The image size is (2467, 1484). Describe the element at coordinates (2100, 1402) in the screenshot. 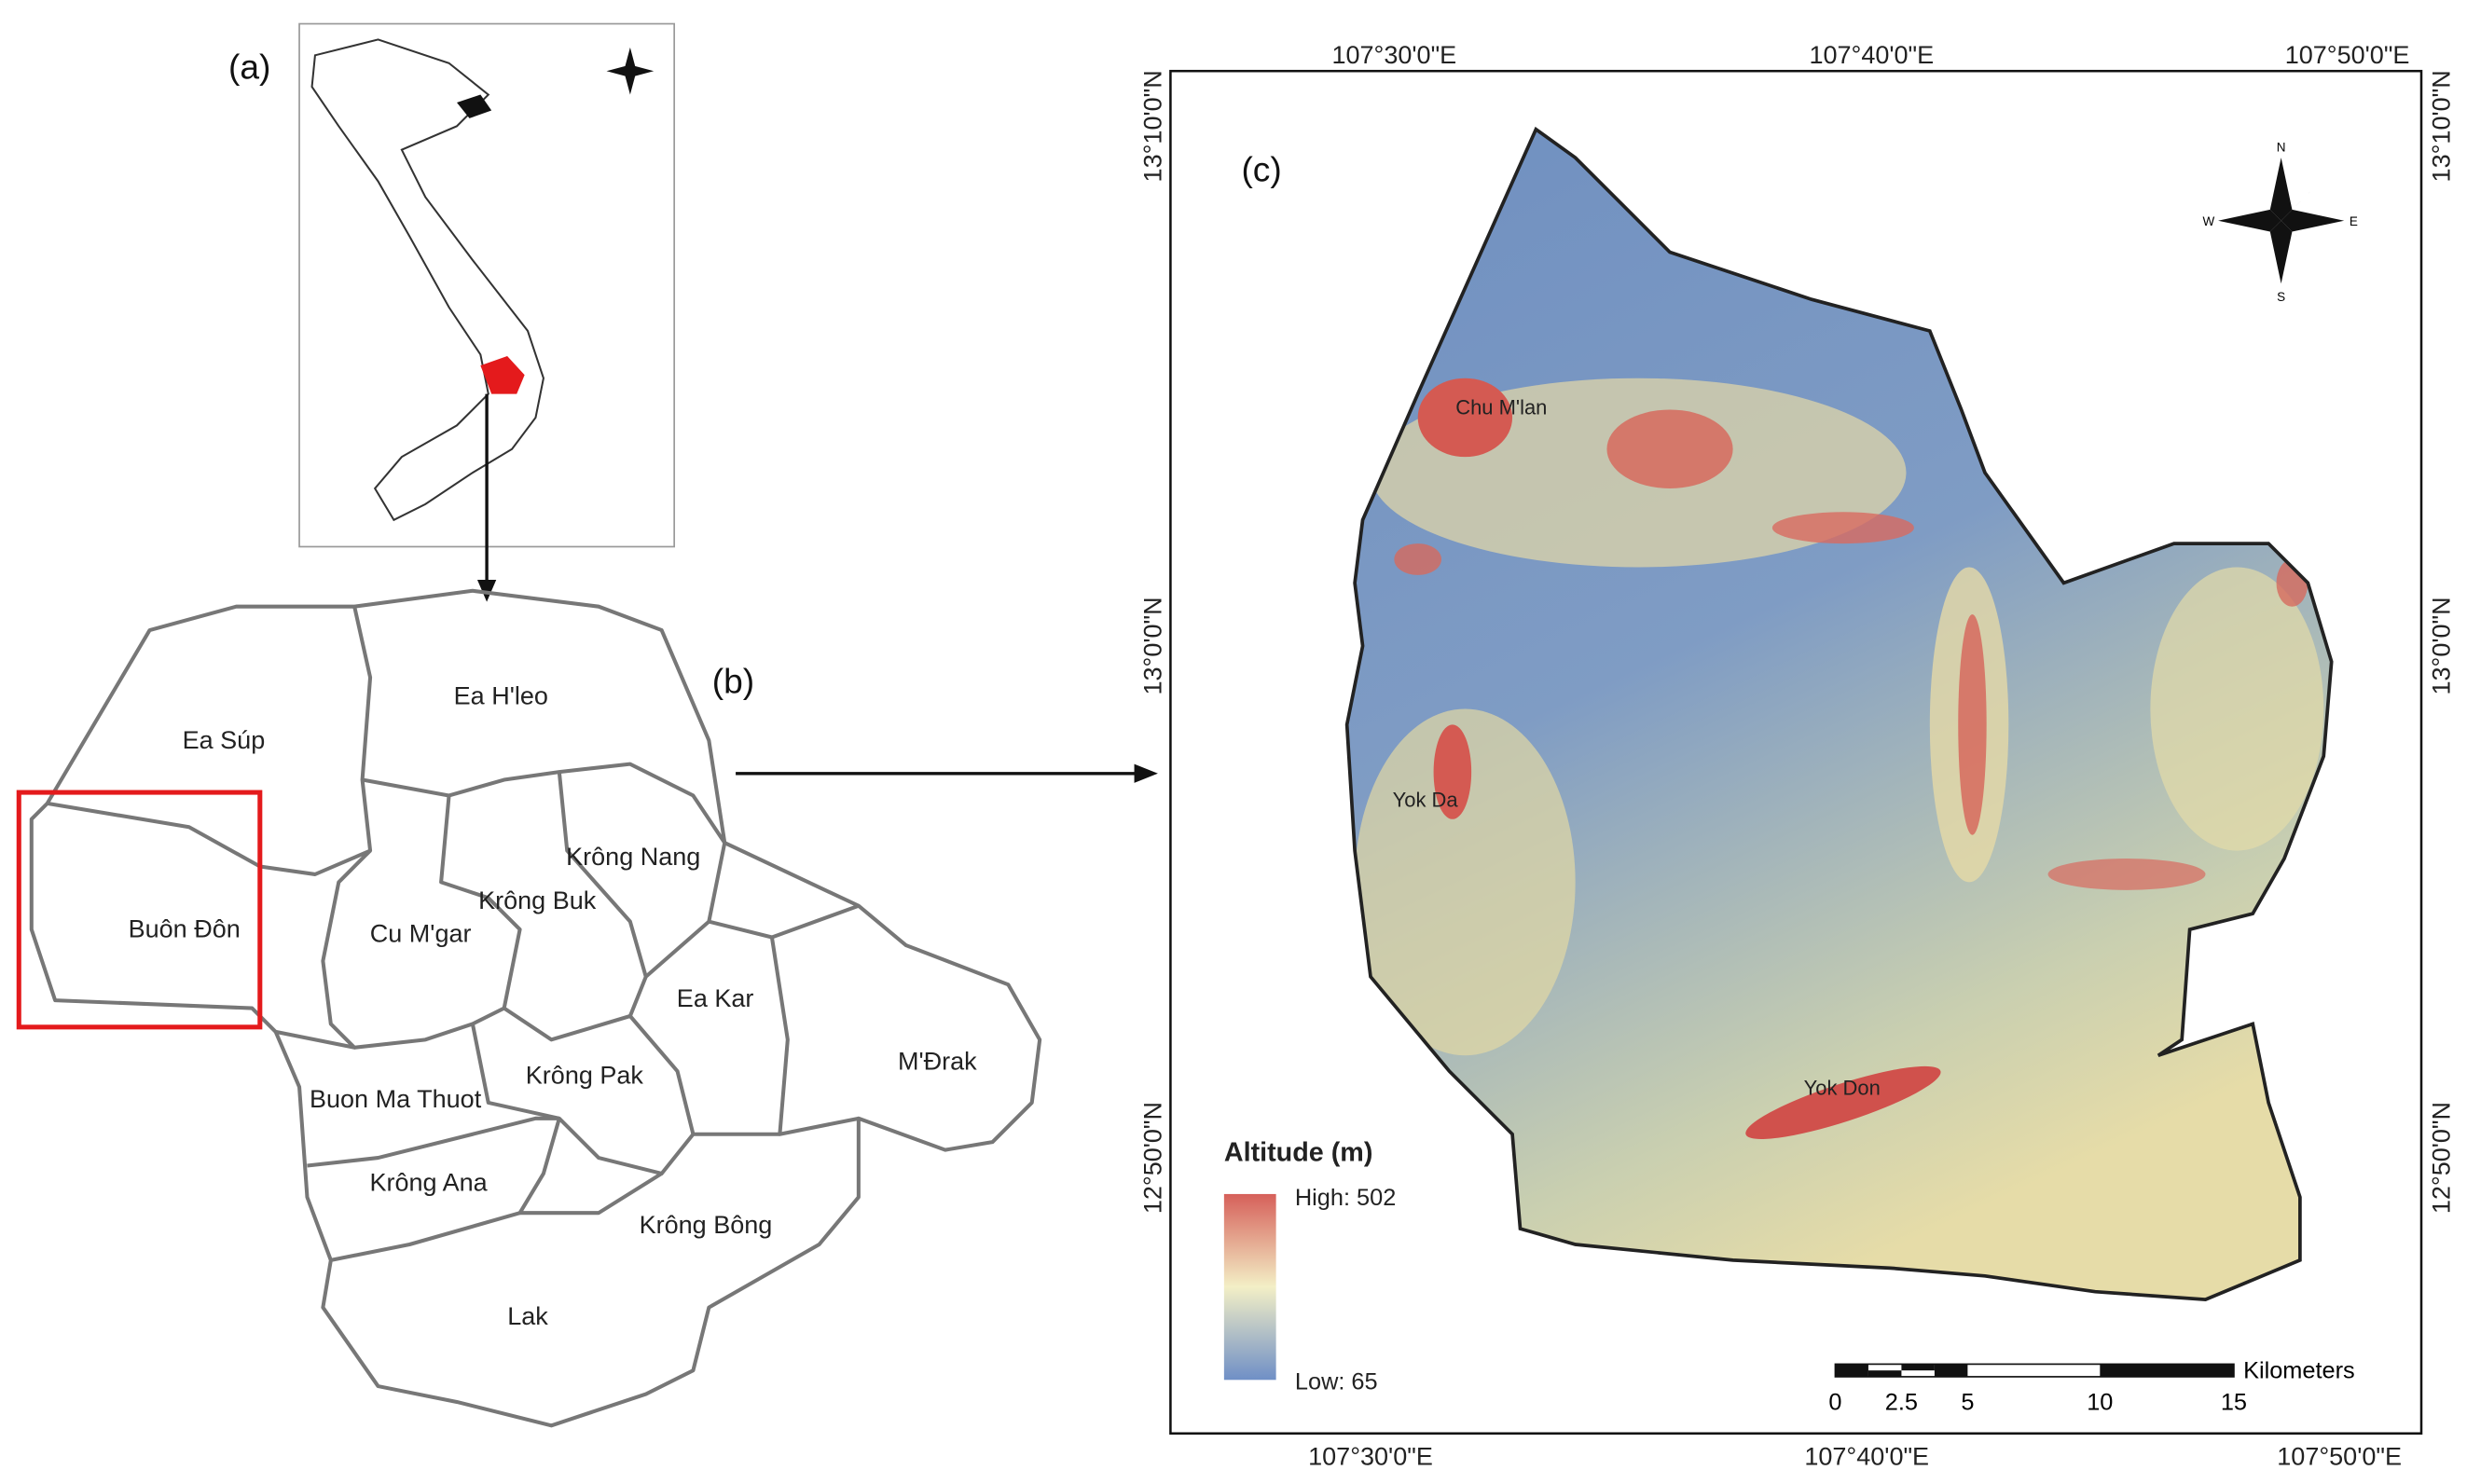

I see `scale-label: 10` at that location.